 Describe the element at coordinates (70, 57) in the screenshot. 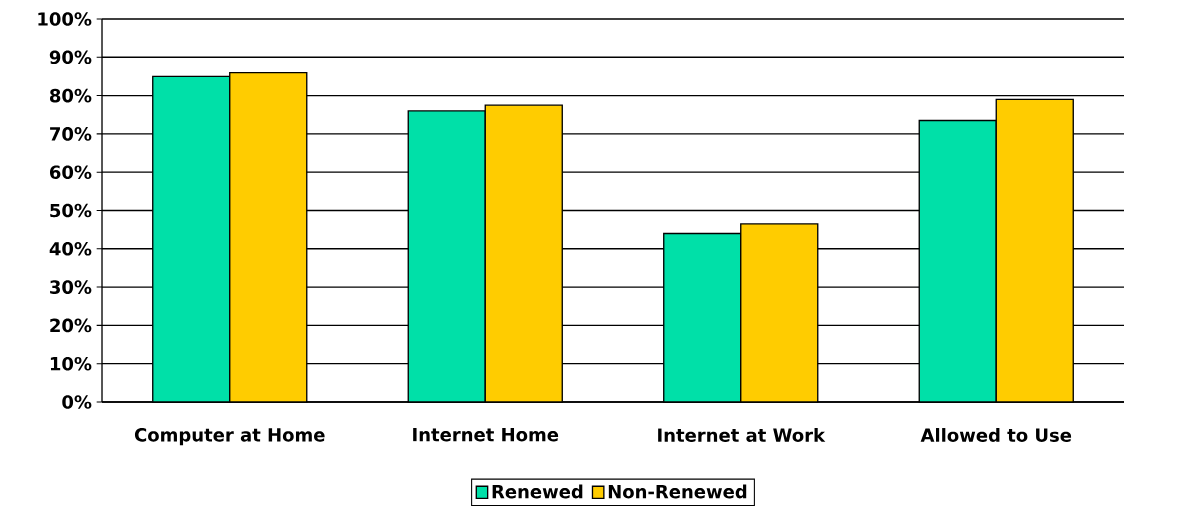

I see `y-tick-label: 90%` at that location.